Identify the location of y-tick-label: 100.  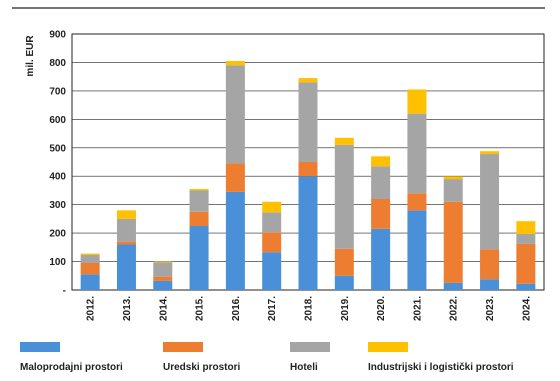
(57, 262).